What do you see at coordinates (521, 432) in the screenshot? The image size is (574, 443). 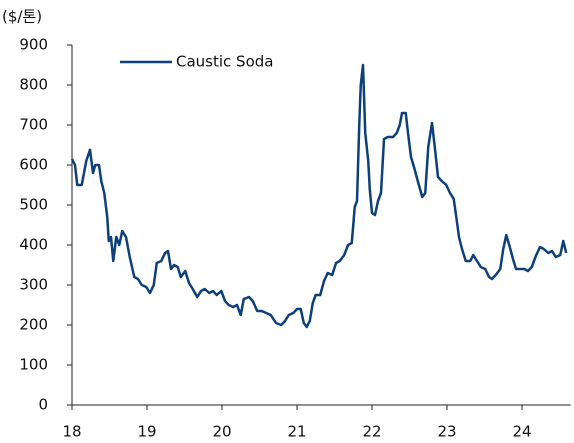 I see `x-tick-label: 24` at bounding box center [521, 432].